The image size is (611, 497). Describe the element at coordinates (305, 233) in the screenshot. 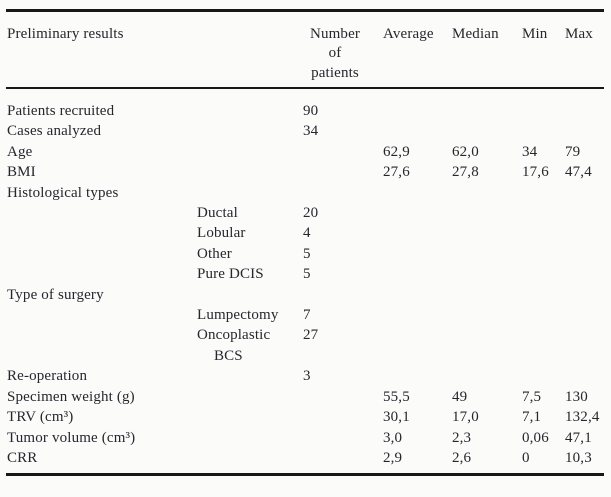

I see `table-row: Lobular 4` at that location.